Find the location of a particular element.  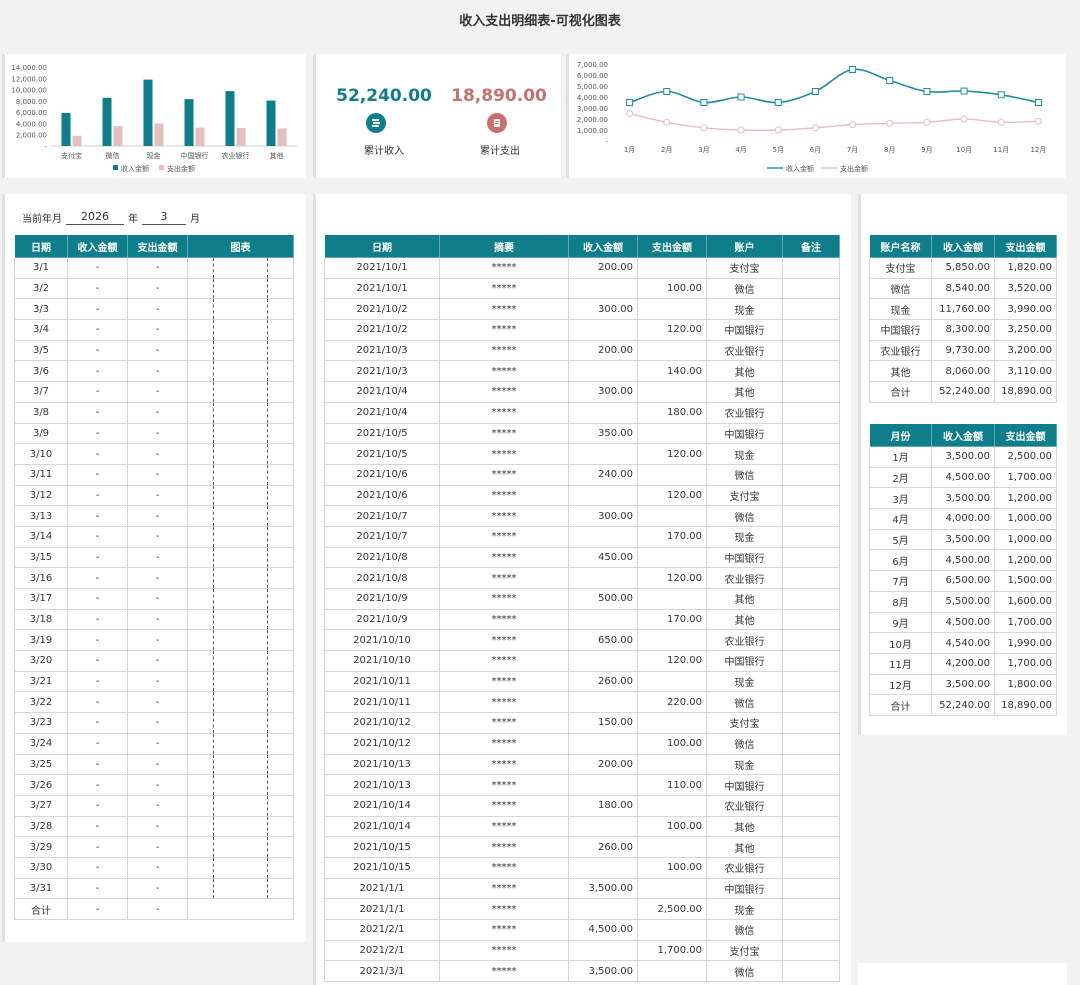

table-row: 现金 11,760.00 3,990.00 is located at coordinates (963, 309).